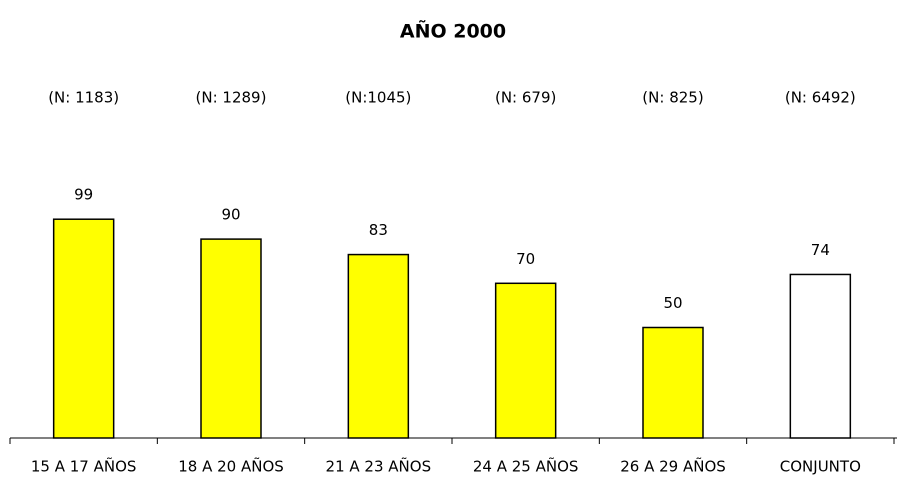 The width and height of the screenshot is (907, 479). I want to click on annotation: (N: 679), so click(525, 98).